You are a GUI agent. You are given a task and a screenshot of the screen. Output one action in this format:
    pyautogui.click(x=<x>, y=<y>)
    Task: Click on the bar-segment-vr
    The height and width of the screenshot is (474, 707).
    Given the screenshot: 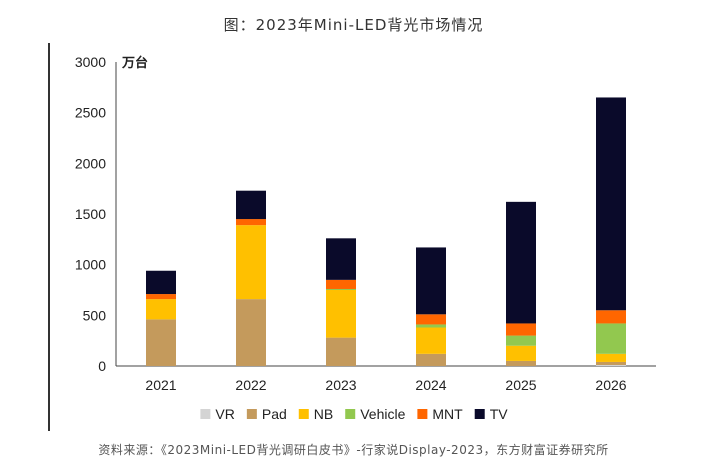 What is the action you would take?
    pyautogui.click(x=611, y=365)
    